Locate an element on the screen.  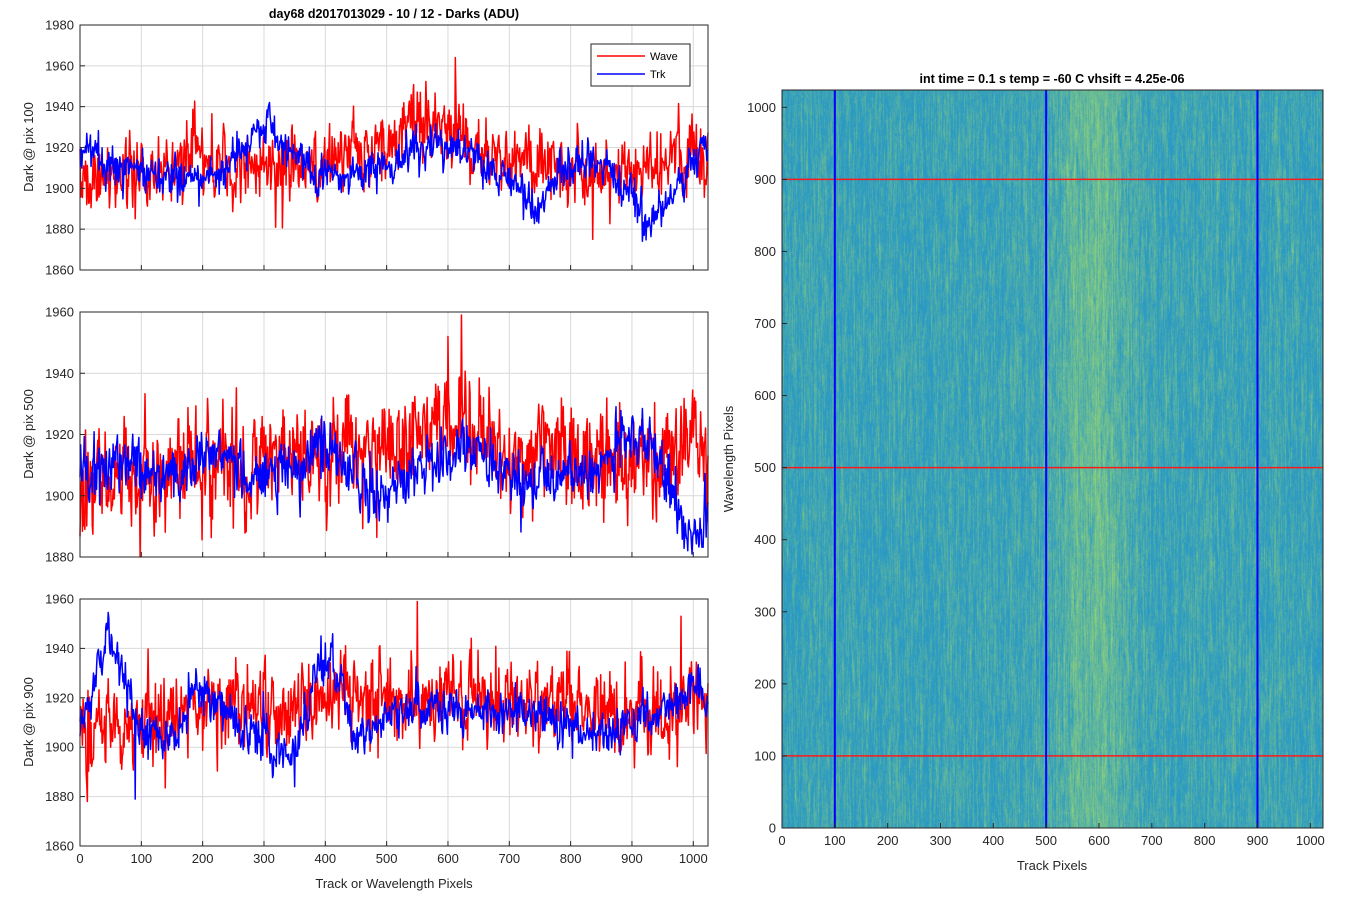
x-axis-label: Track or Wavelength Pixels is located at coordinates (394, 883).